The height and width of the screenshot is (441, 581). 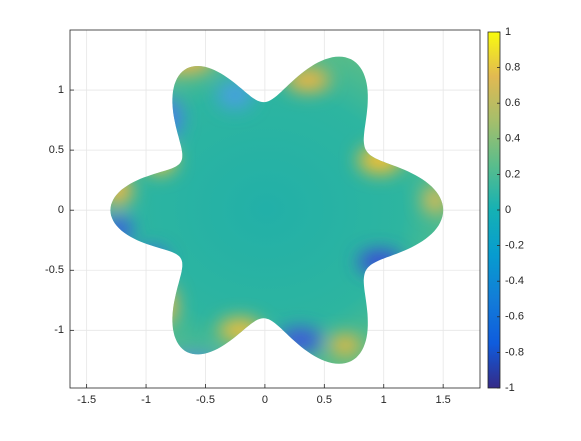 What do you see at coordinates (61, 210) in the screenshot?
I see `y-tick-label: 0` at bounding box center [61, 210].